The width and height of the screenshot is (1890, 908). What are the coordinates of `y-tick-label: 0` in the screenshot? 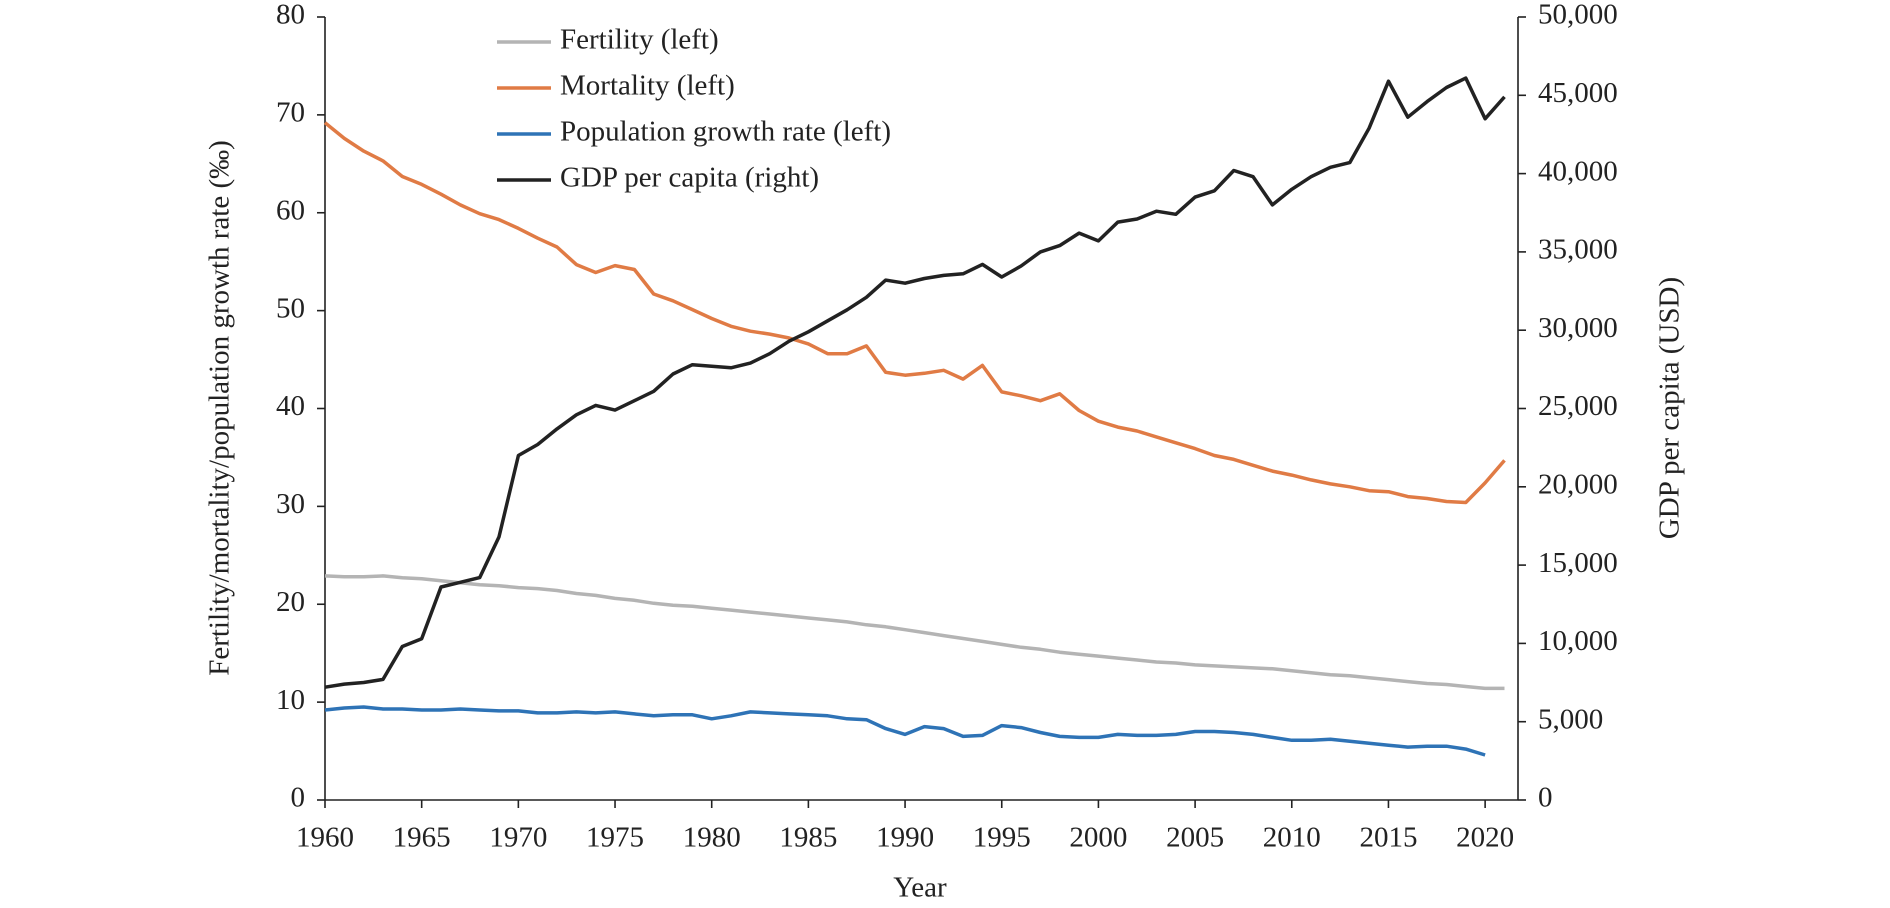 It's located at (298, 798).